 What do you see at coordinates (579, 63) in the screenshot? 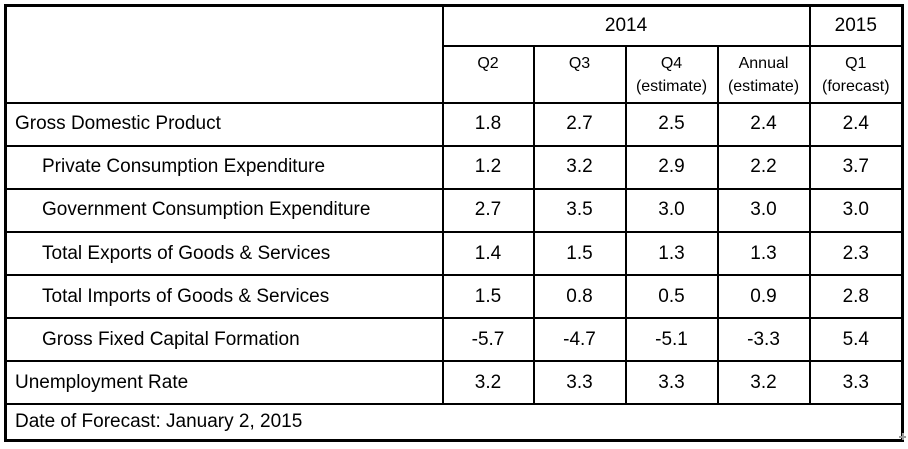
I see `column-header-line1: Q3` at bounding box center [579, 63].